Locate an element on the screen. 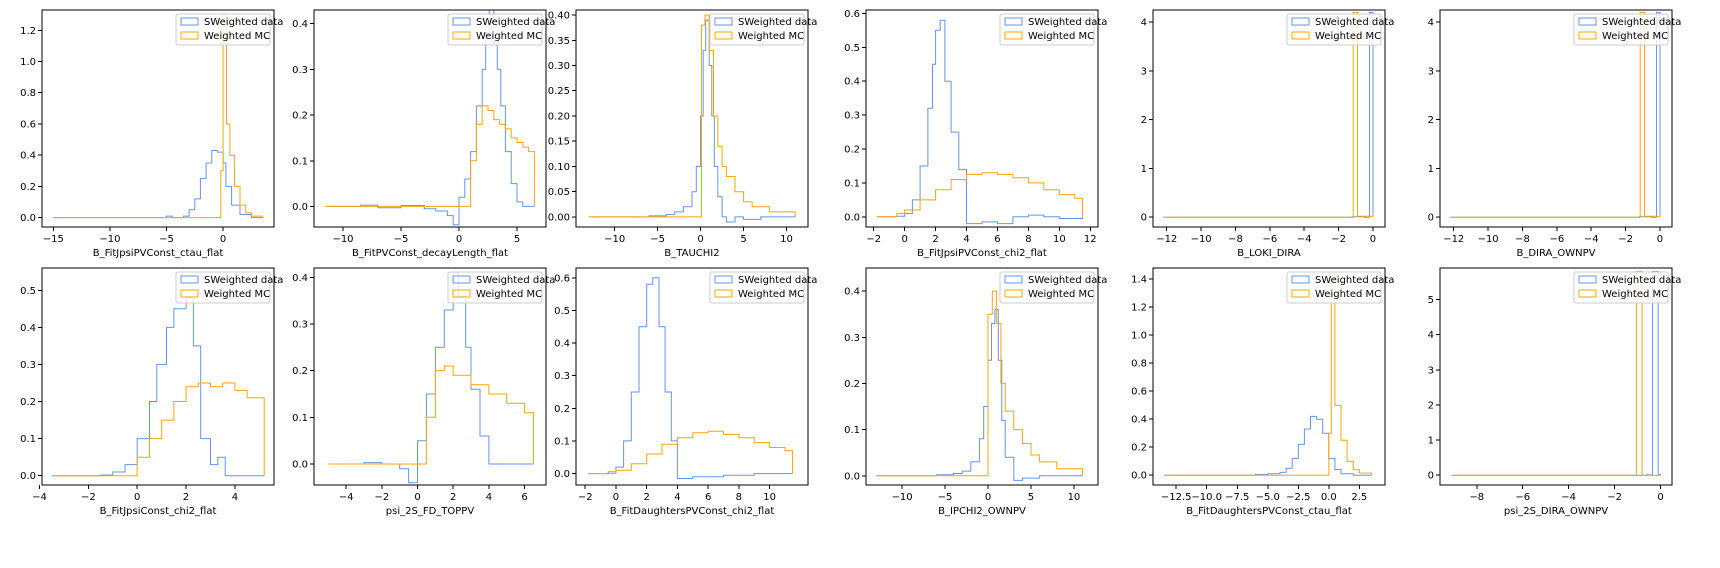 The height and width of the screenshot is (568, 1720). x-tick-label: −5 is located at coordinates (657, 239).